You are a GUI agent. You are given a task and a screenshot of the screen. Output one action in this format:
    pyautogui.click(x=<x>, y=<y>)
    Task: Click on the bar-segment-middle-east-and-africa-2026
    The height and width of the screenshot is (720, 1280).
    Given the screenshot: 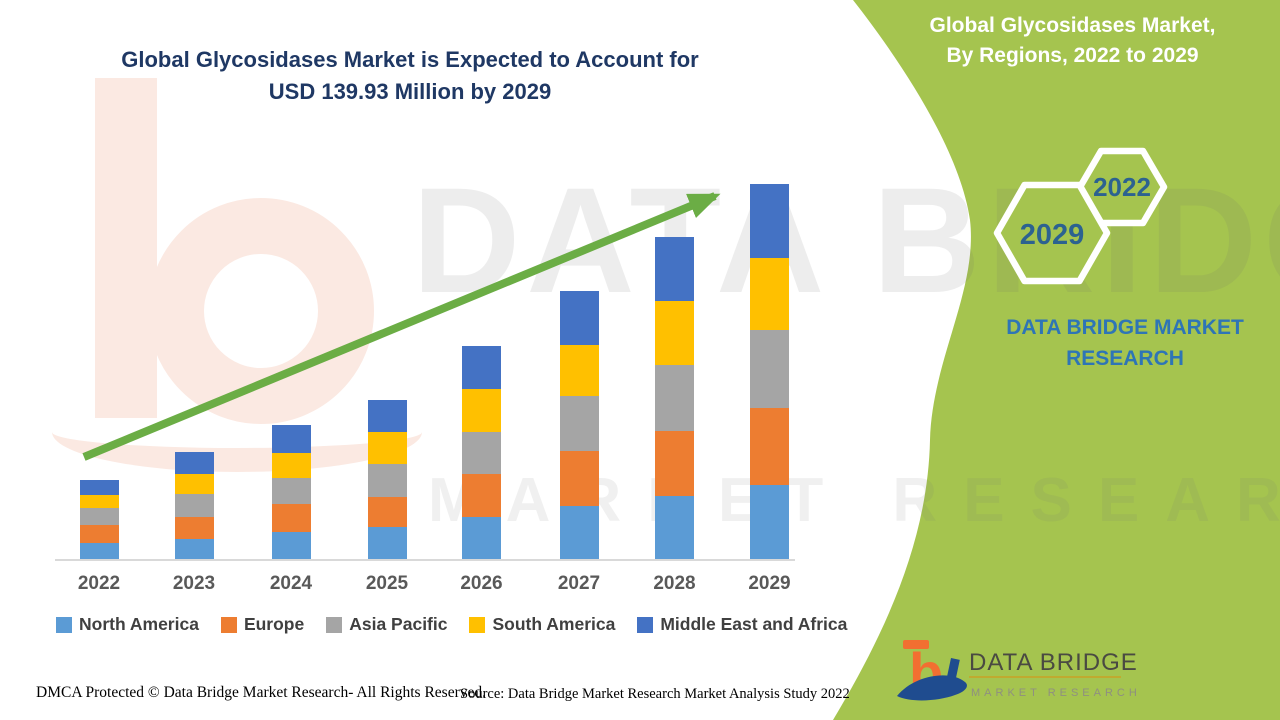 What is the action you would take?
    pyautogui.click(x=481, y=367)
    